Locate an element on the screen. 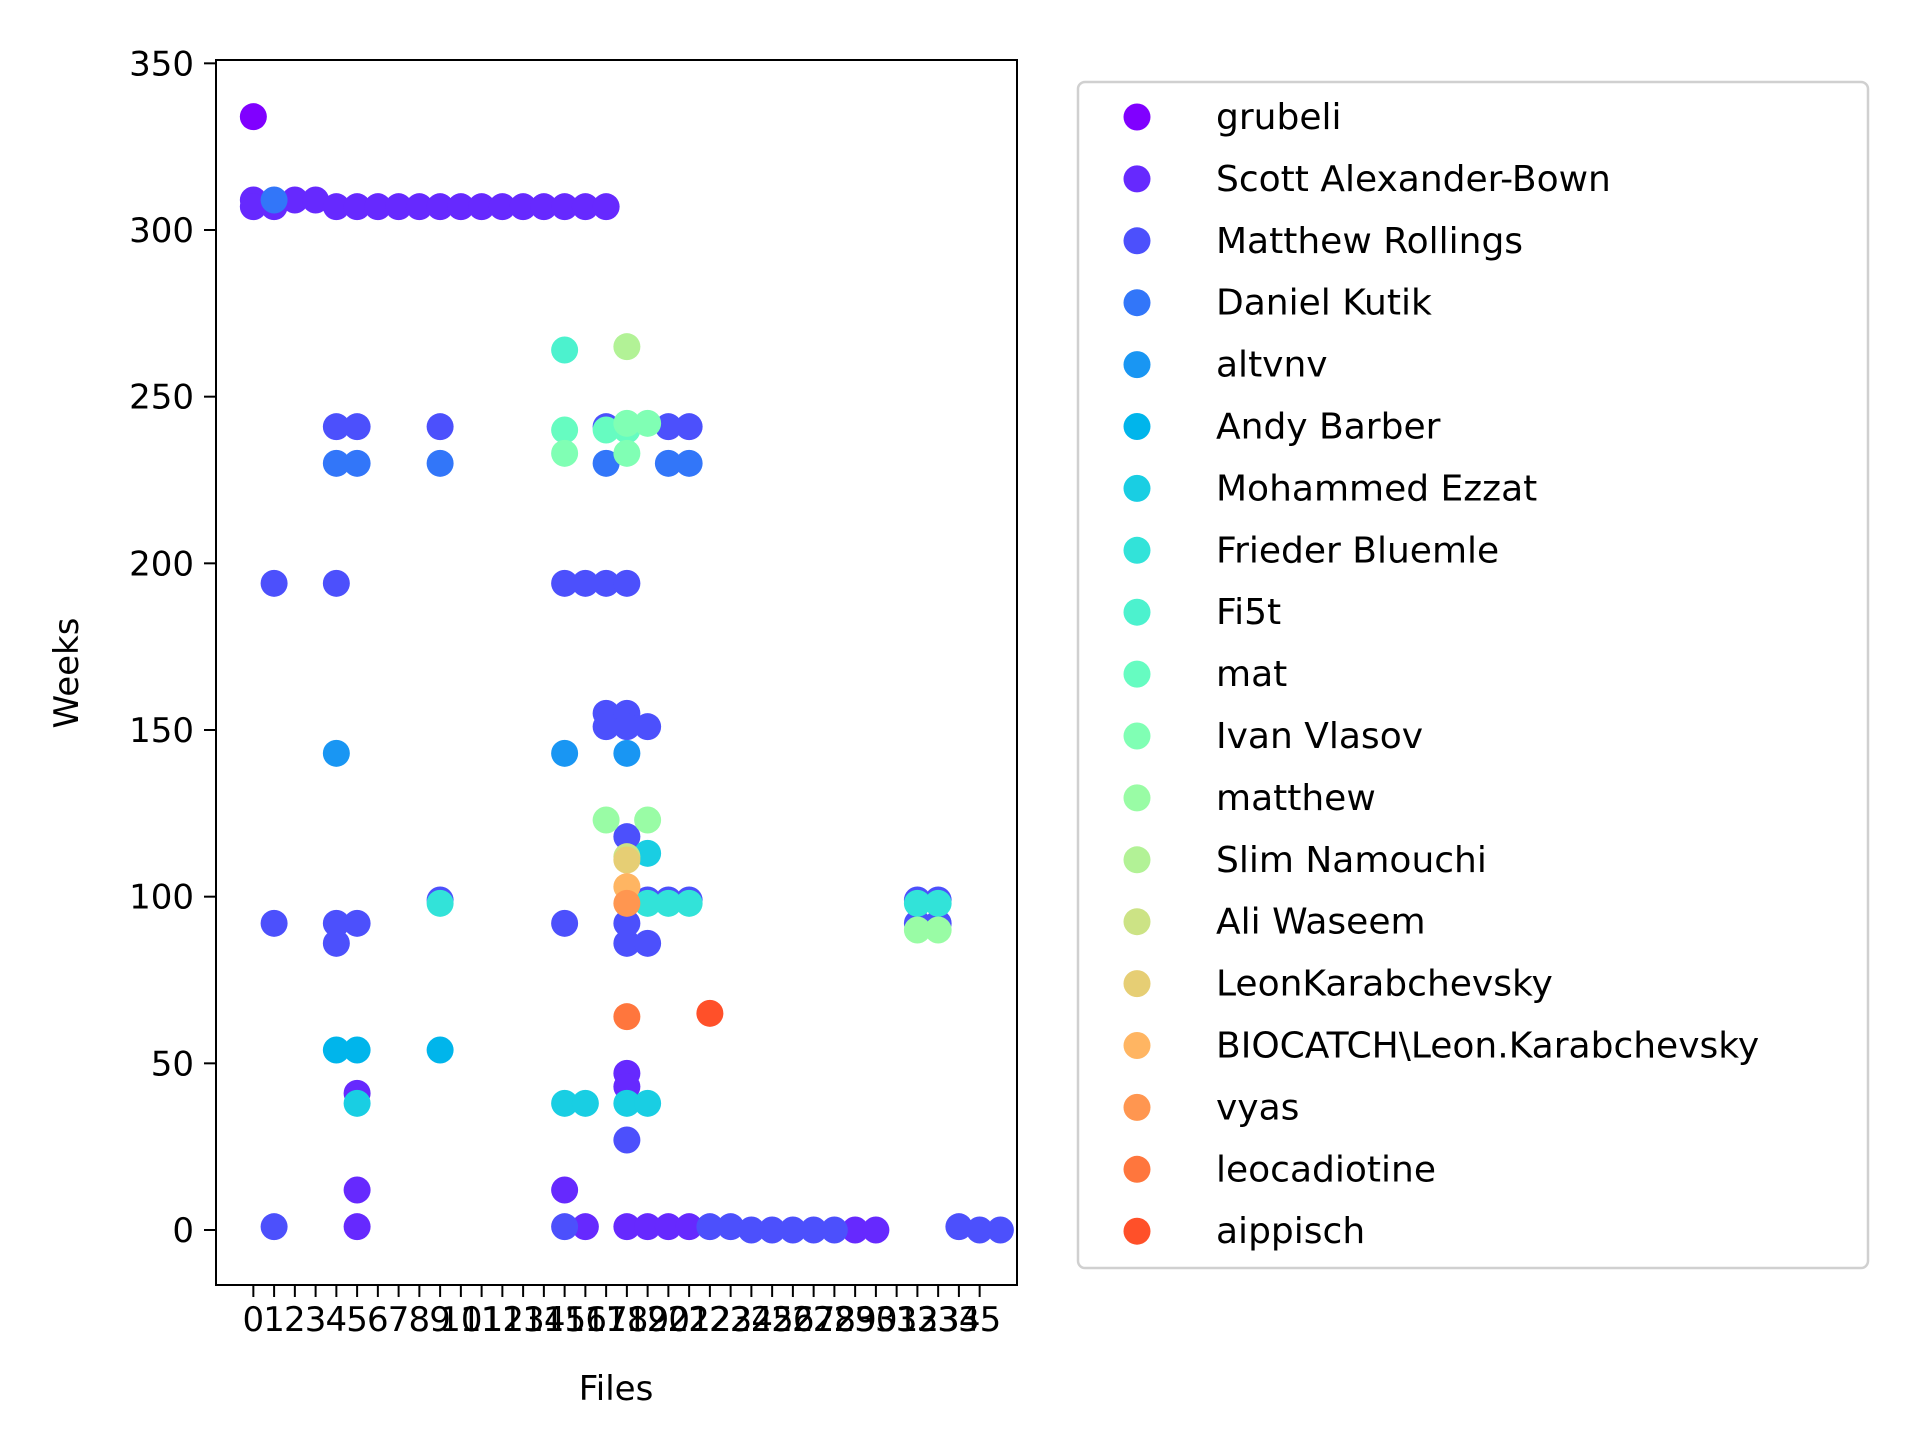  legend-label-7: Frieder Bluemle is located at coordinates (1357, 550).